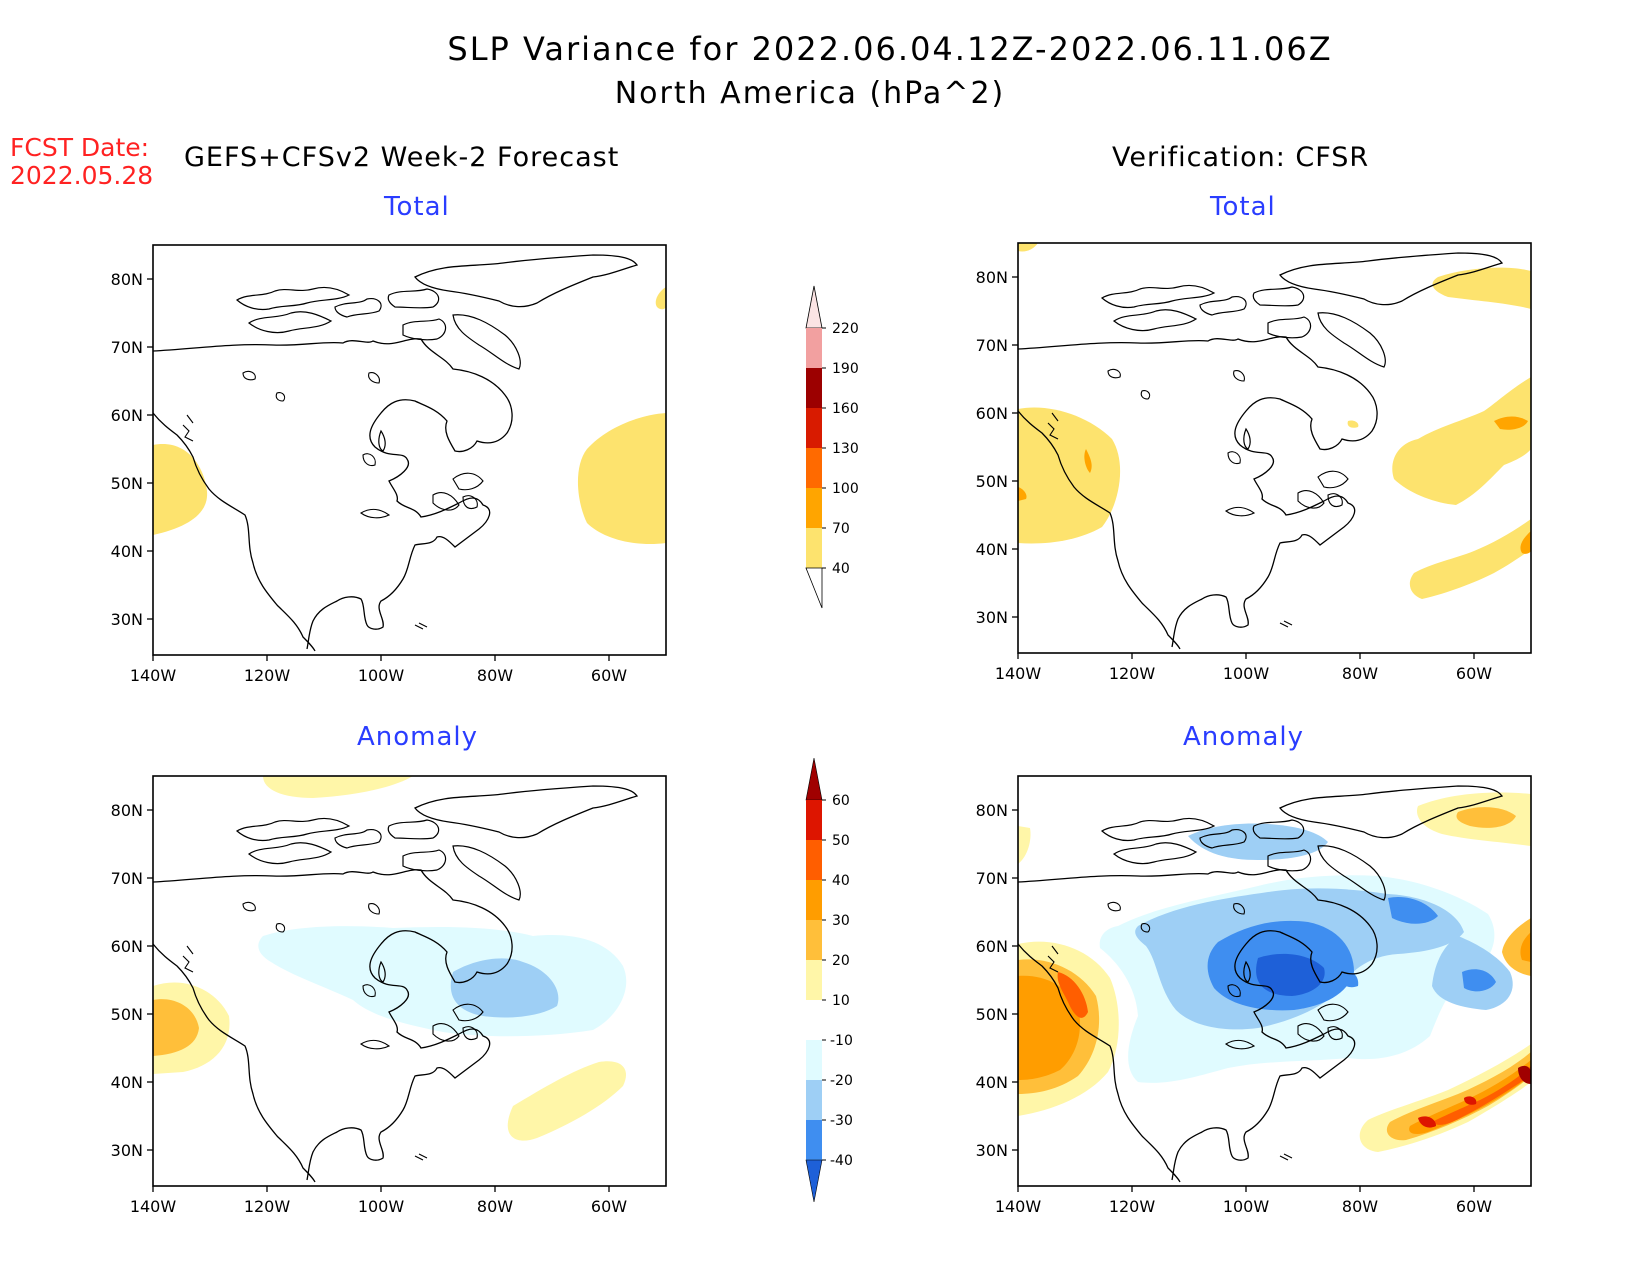 This screenshot has height=1275, width=1650. What do you see at coordinates (841, 921) in the screenshot?
I see `colorbar-anomaly-label: 30` at bounding box center [841, 921].